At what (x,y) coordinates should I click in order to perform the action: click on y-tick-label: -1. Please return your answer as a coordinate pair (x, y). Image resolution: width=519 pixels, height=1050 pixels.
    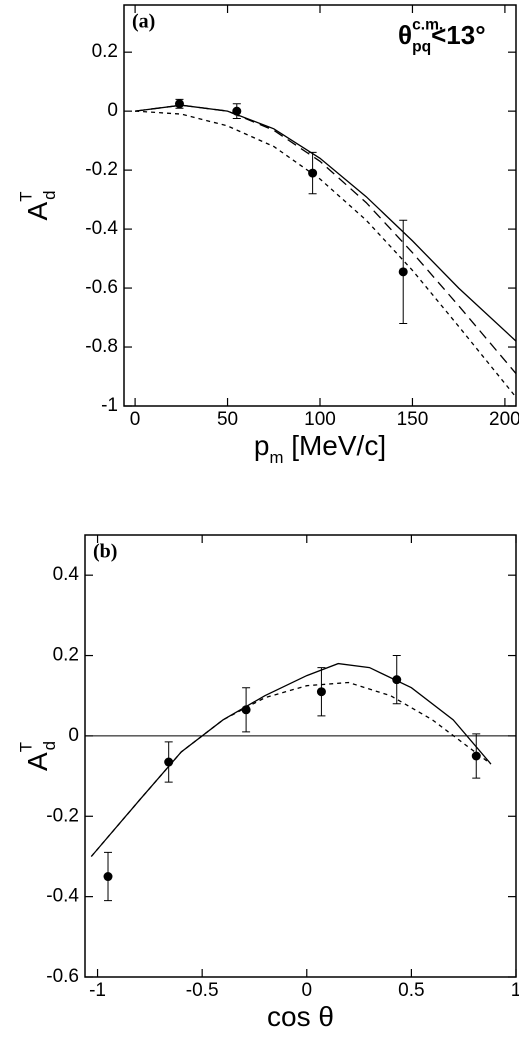
    Looking at the image, I should click on (109, 405).